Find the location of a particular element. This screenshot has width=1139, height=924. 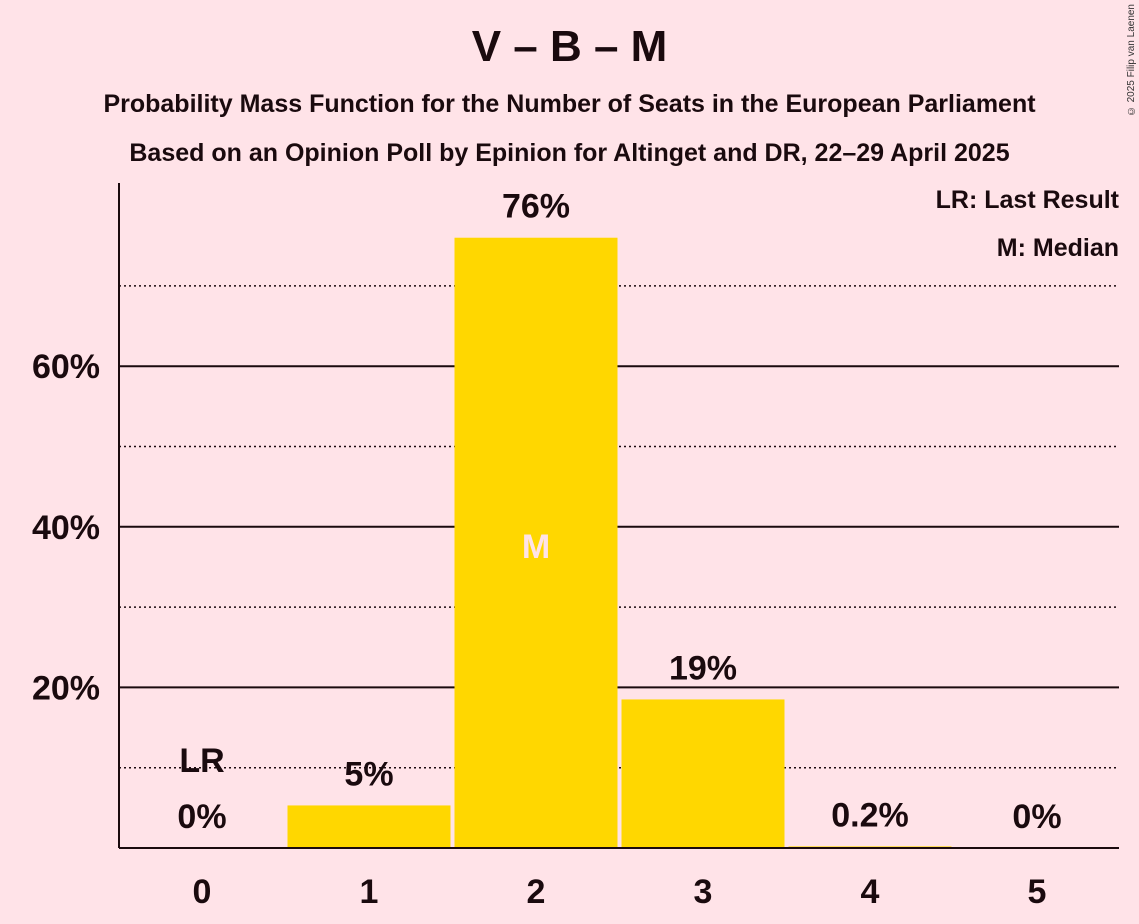

x-tick-label: 2 is located at coordinates (536, 892).